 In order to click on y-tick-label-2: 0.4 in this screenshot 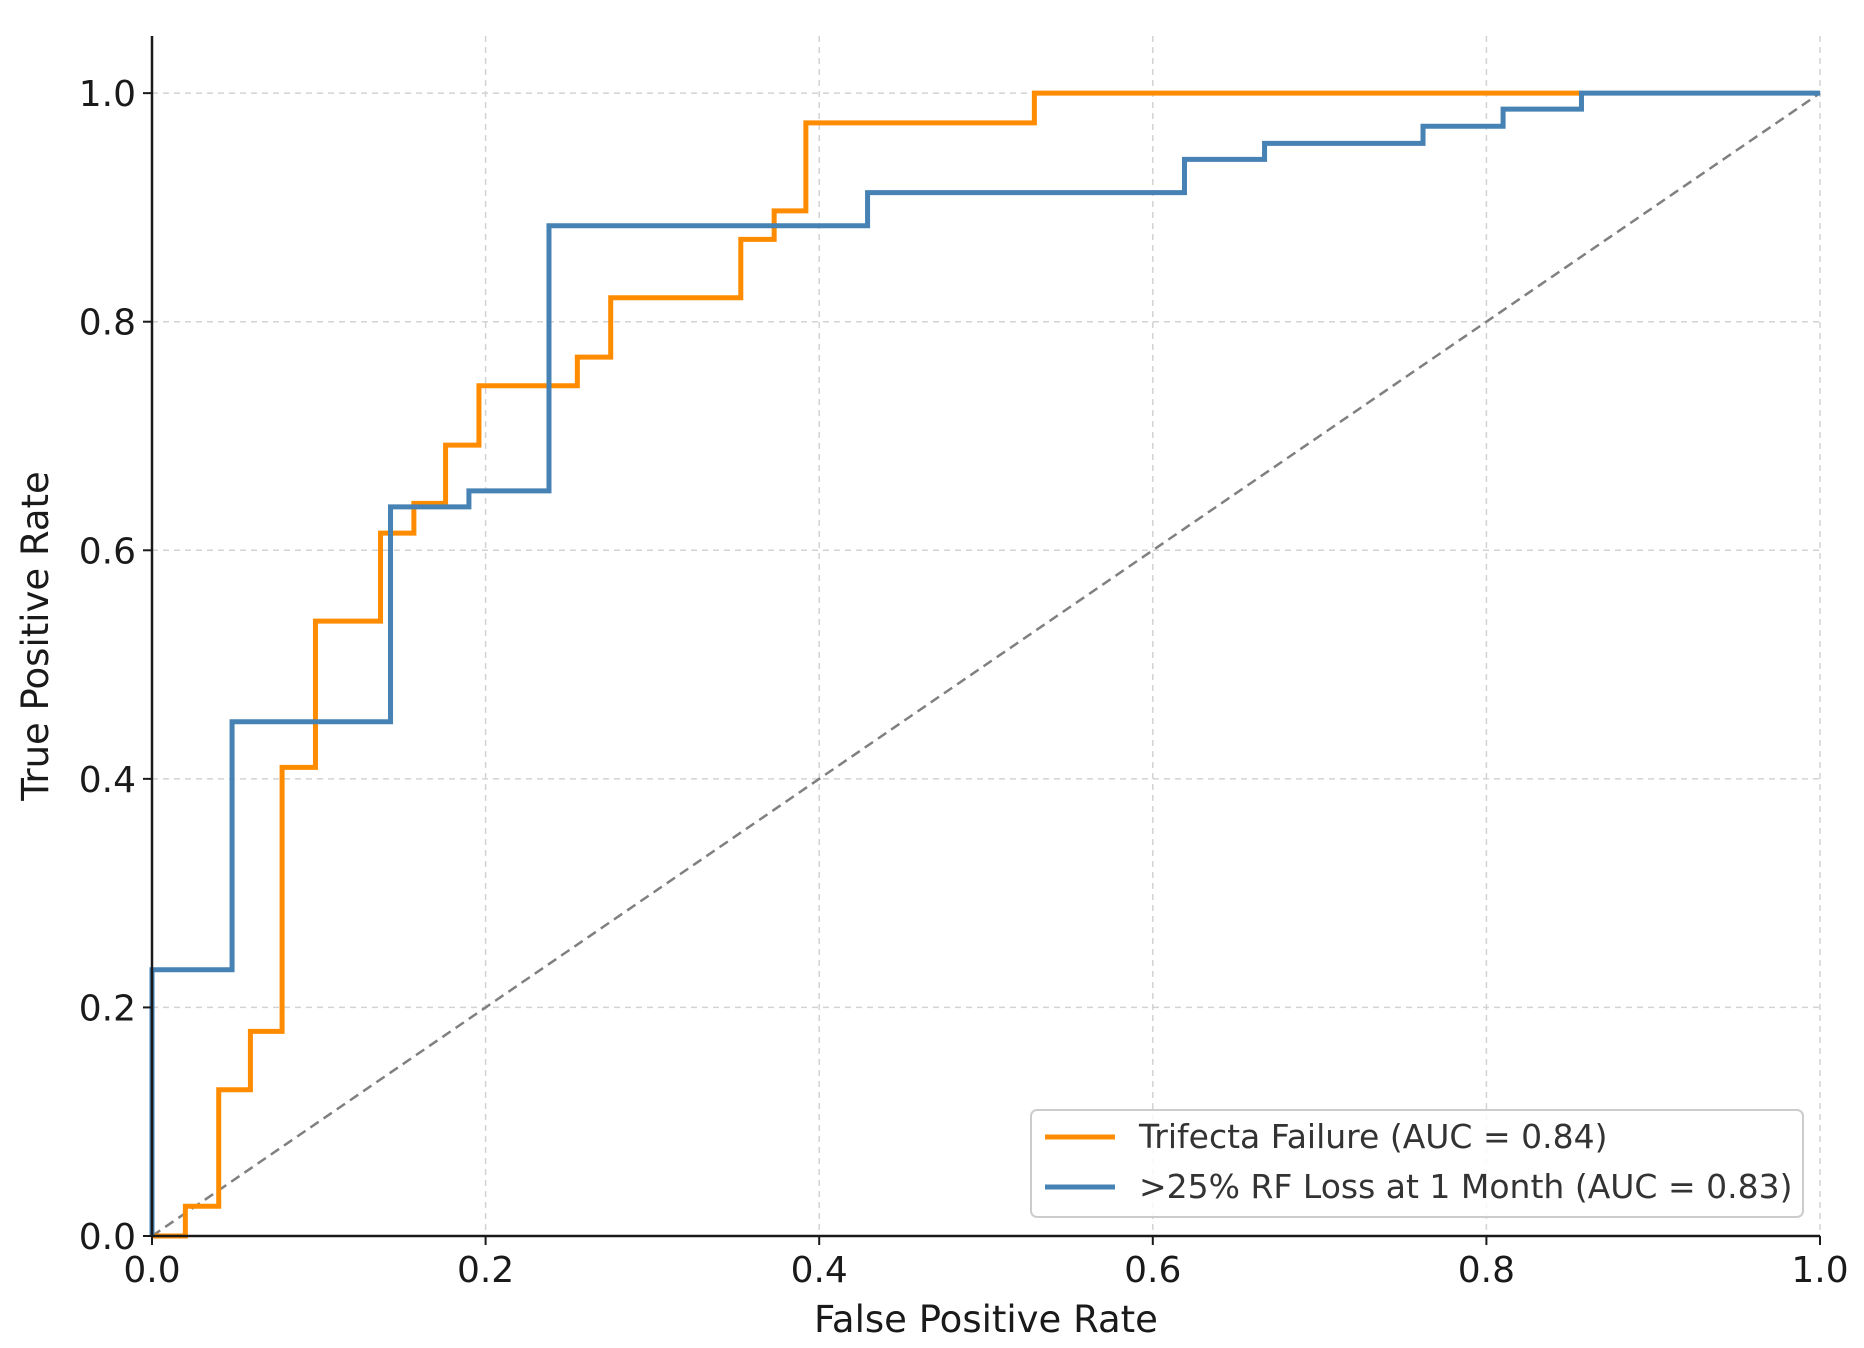, I will do `click(107, 780)`.